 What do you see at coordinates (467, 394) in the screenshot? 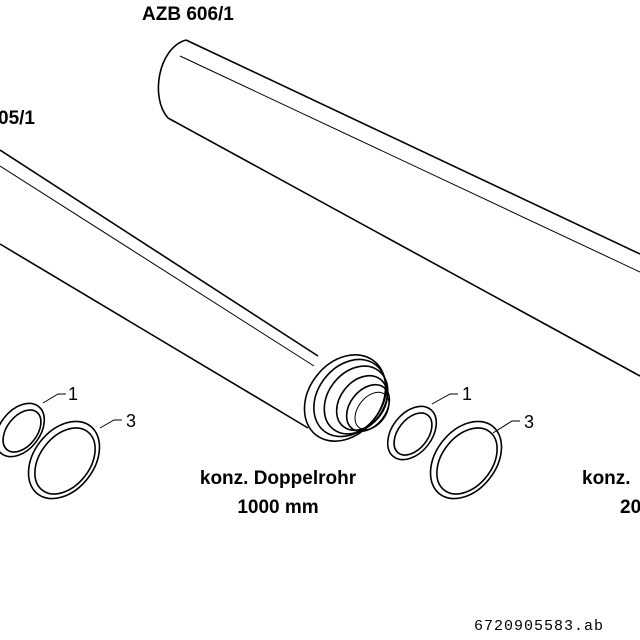
I see `callout-1-right: 1` at bounding box center [467, 394].